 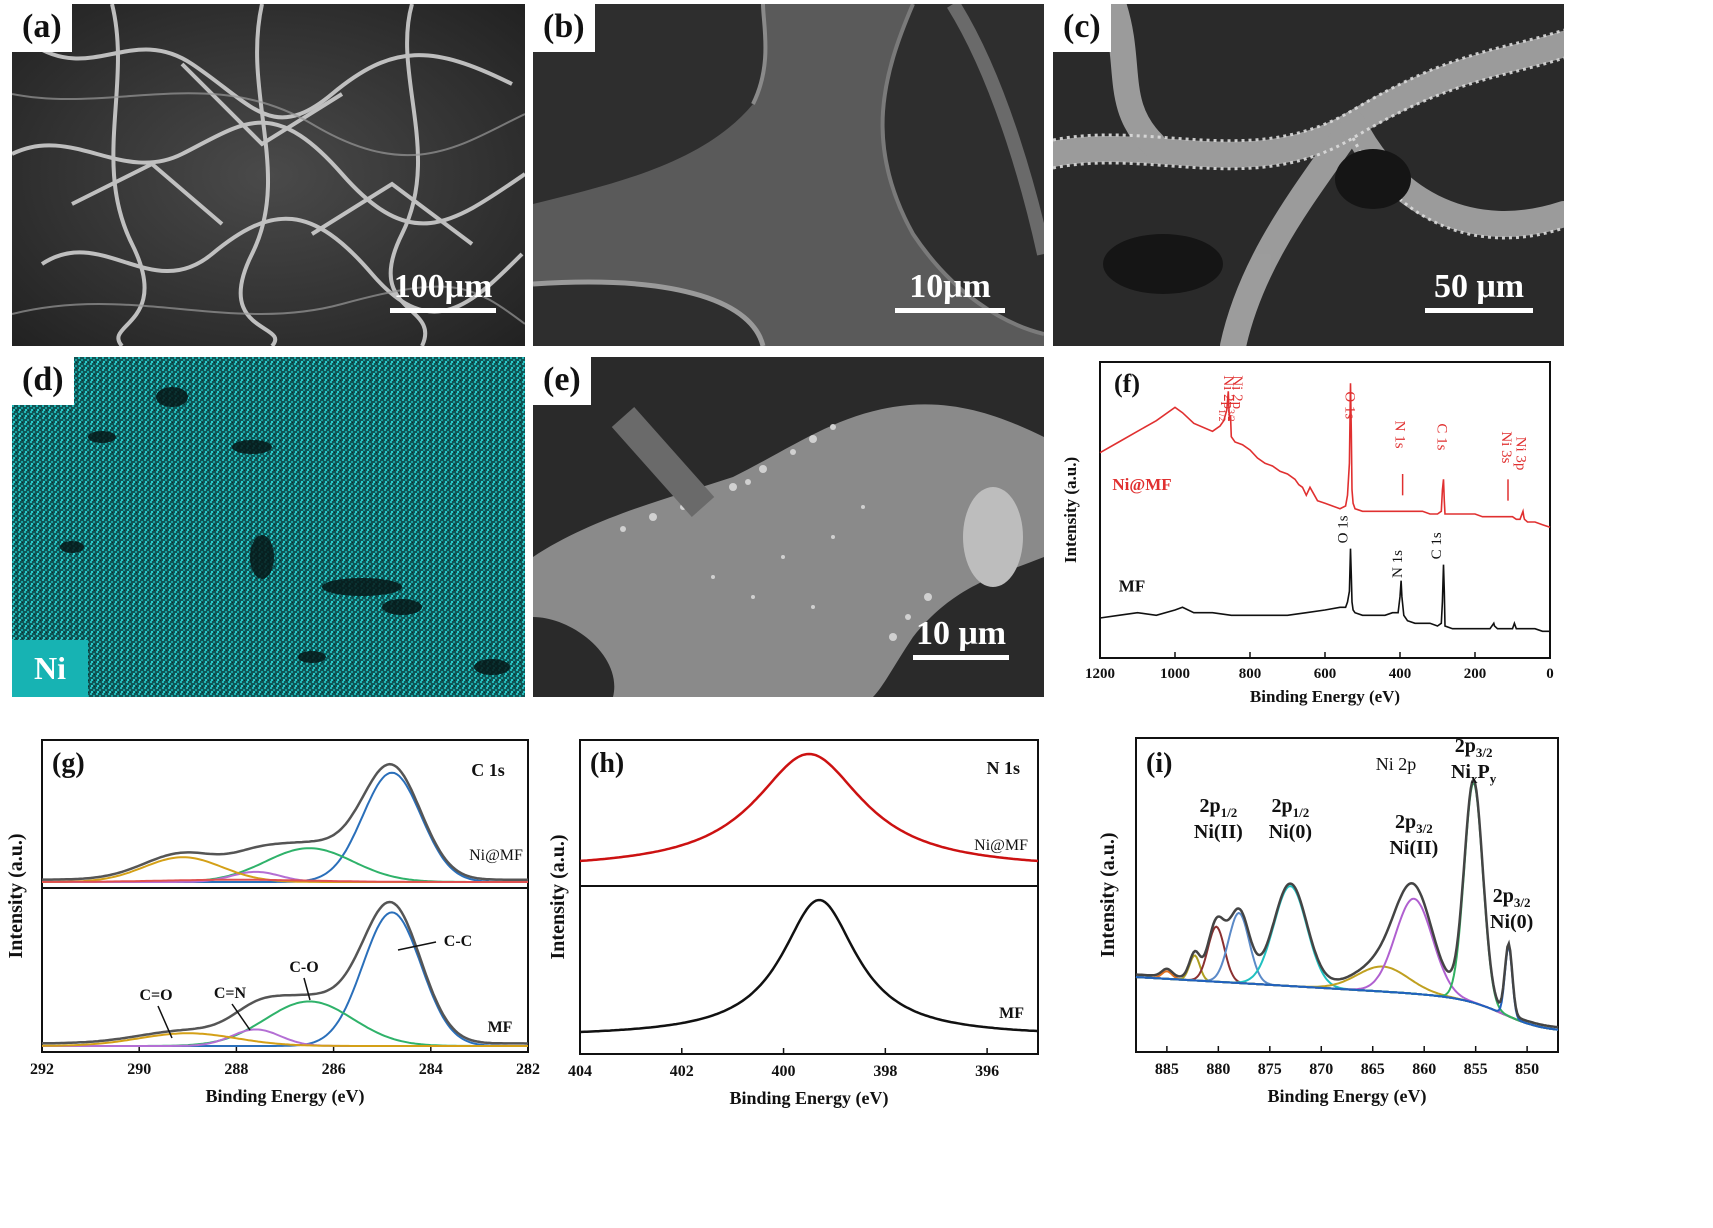 What do you see at coordinates (1511, 922) in the screenshot?
I see `annotation-ni2p32-ni-0-bottom: Ni(0)` at bounding box center [1511, 922].